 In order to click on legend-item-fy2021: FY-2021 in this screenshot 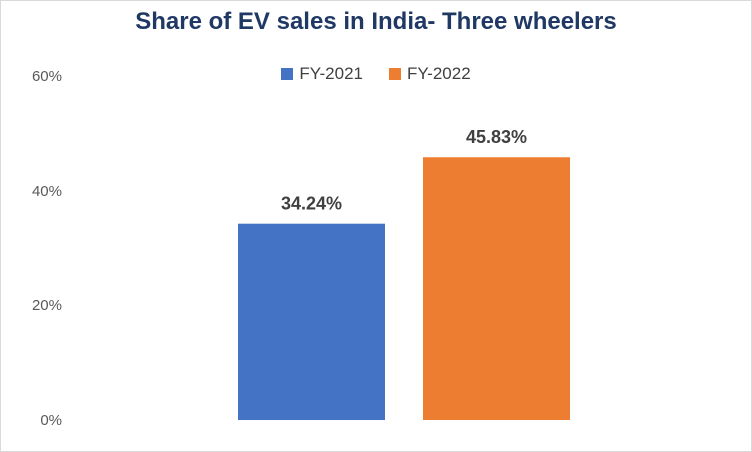, I will do `click(322, 74)`.